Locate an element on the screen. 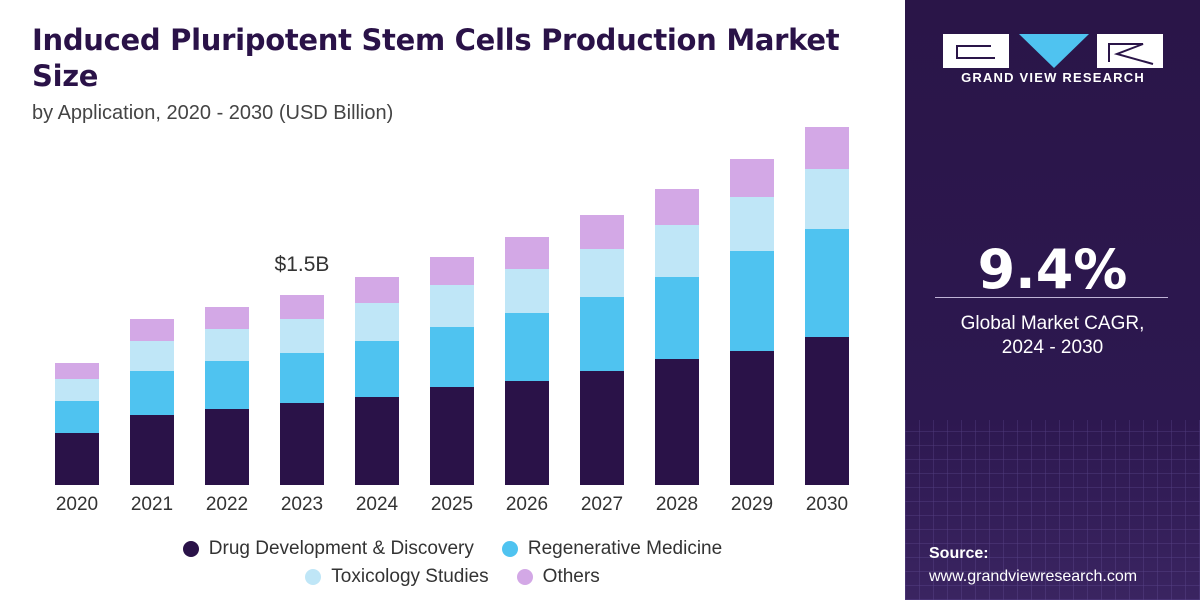  bar-segment-2028-regenerative-medicine is located at coordinates (677, 318).